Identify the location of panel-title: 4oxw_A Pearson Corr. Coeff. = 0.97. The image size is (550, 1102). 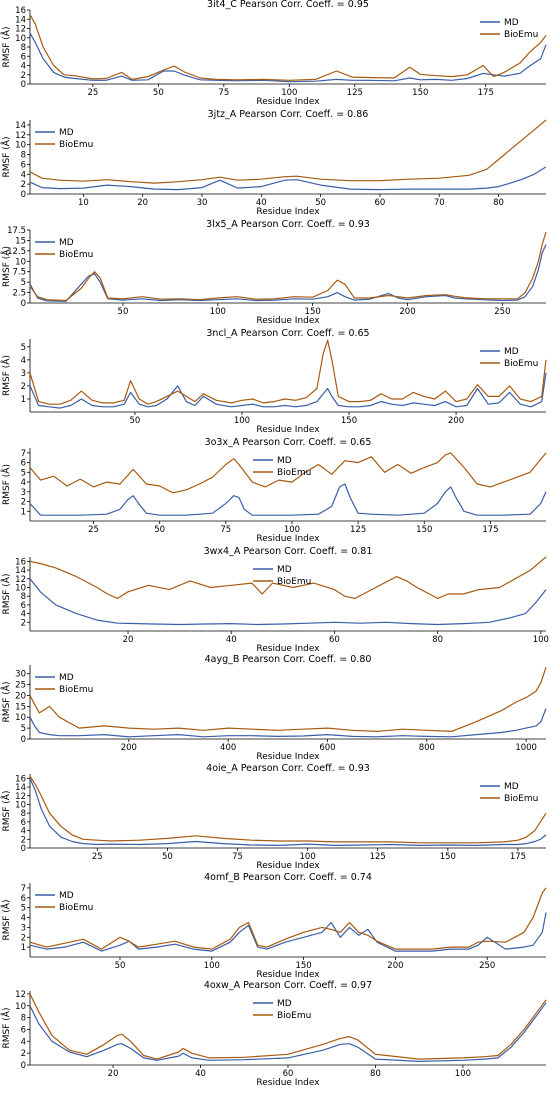
(288, 985).